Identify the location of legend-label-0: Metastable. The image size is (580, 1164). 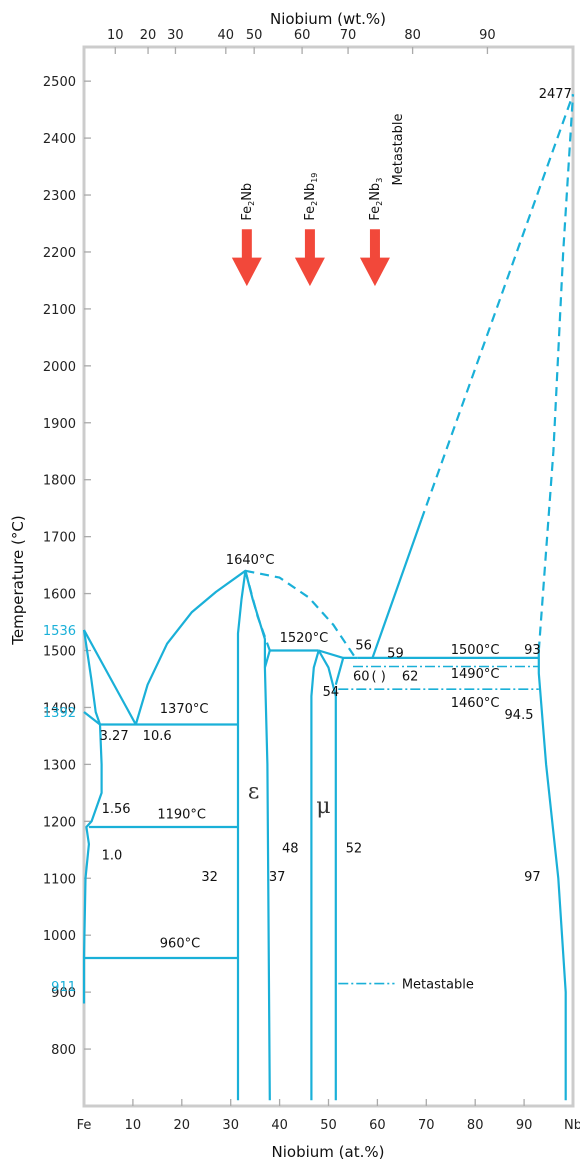
(438, 985).